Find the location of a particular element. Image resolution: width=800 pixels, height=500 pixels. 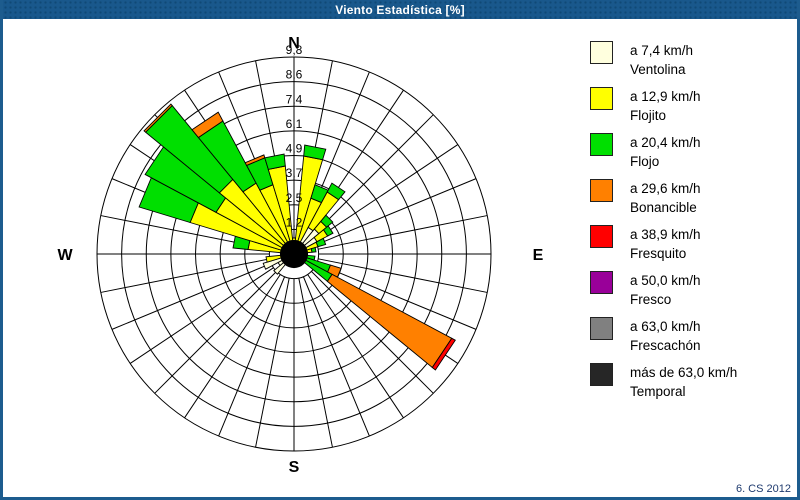

ring-label: 9,8 is located at coordinates (294, 50).